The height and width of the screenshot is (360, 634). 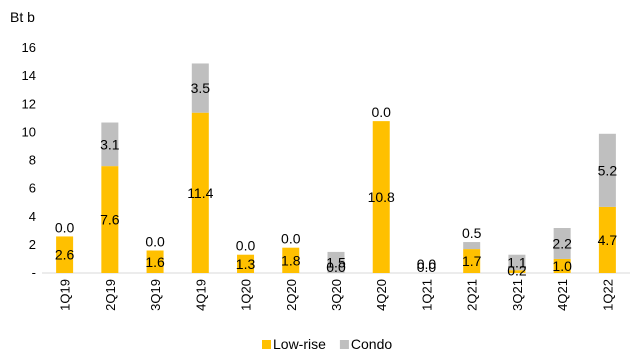 What do you see at coordinates (29, 47) in the screenshot?
I see `y-tick-label: 16` at bounding box center [29, 47].